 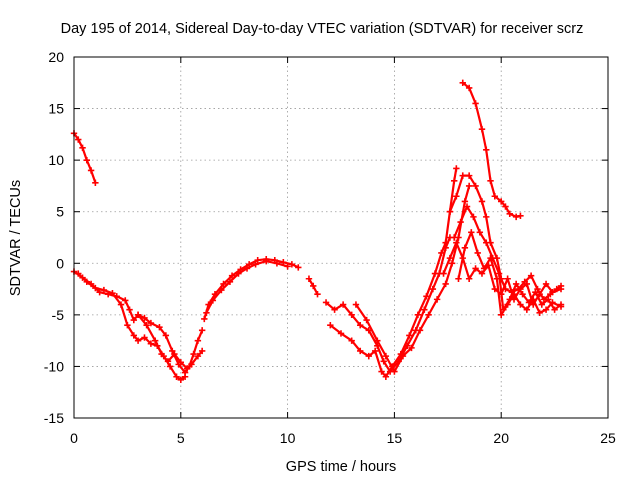 I want to click on series-gap-bit, so click(x=313, y=286).